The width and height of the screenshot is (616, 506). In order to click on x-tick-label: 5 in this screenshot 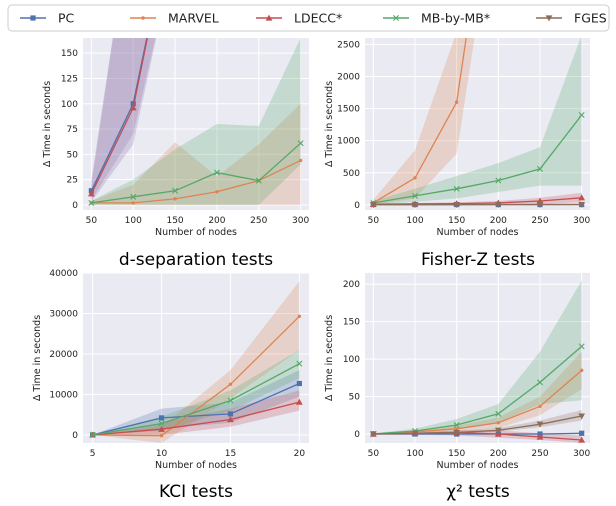, I will do `click(93, 454)`.